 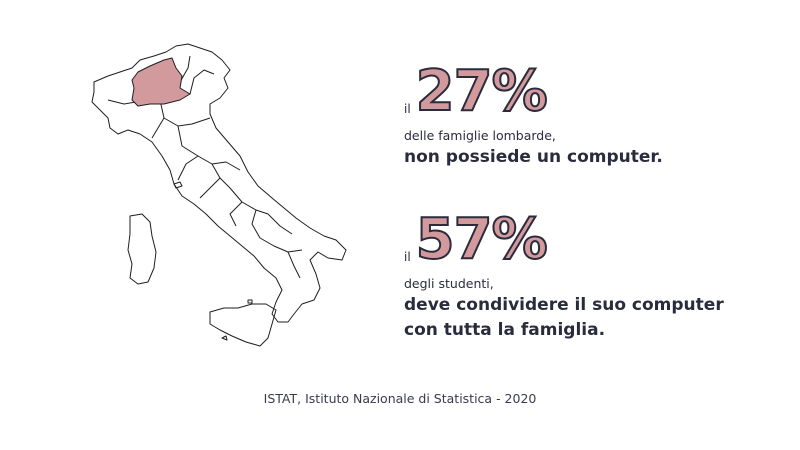 What do you see at coordinates (449, 283) in the screenshot?
I see `stat-description: degli studenti,` at bounding box center [449, 283].